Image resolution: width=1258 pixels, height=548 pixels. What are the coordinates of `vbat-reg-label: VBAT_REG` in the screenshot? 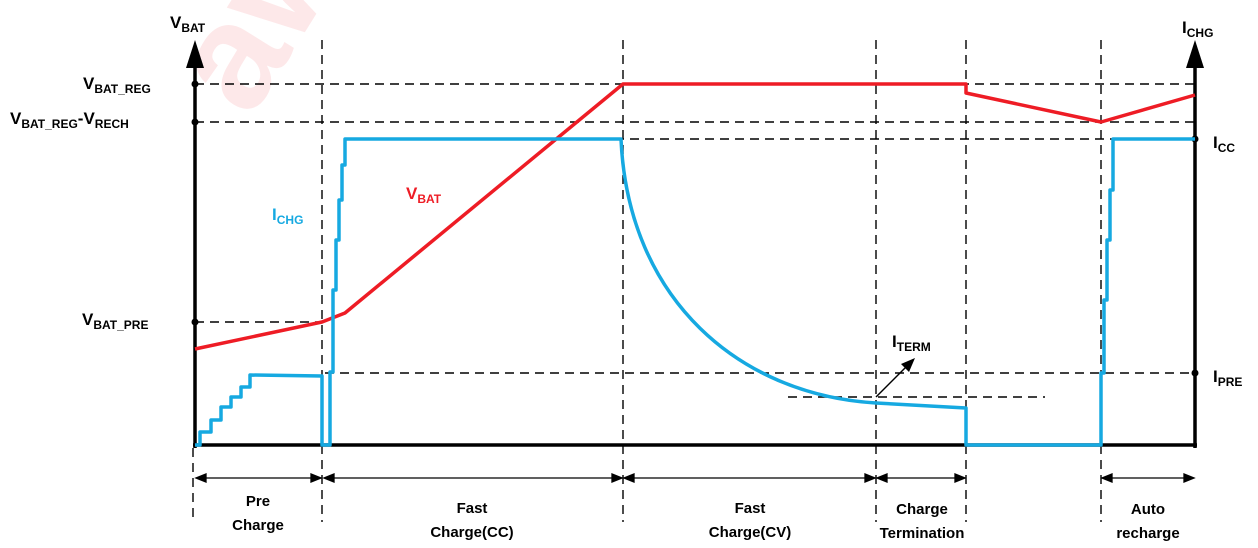 It's located at (117, 85).